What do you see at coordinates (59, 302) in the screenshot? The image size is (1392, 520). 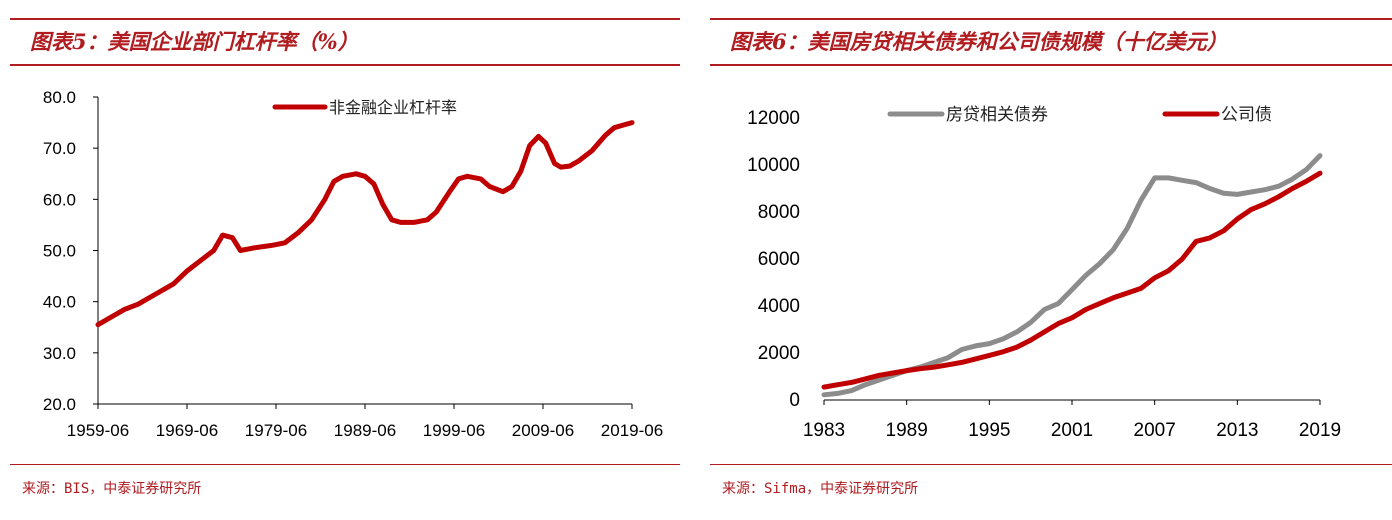 I see `left-y-tick-label: 40.0` at bounding box center [59, 302].